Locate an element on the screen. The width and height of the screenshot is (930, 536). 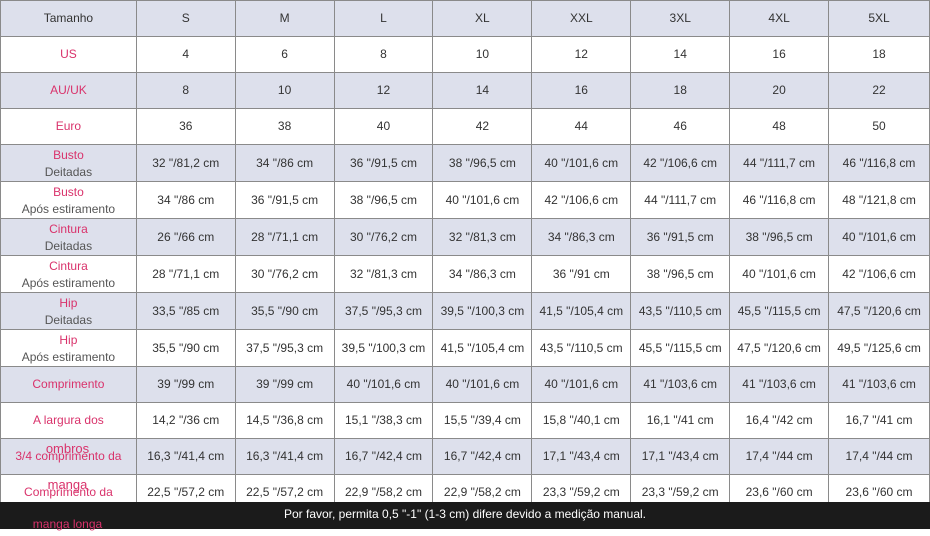
header-size-xxl: XXL is located at coordinates (581, 18).